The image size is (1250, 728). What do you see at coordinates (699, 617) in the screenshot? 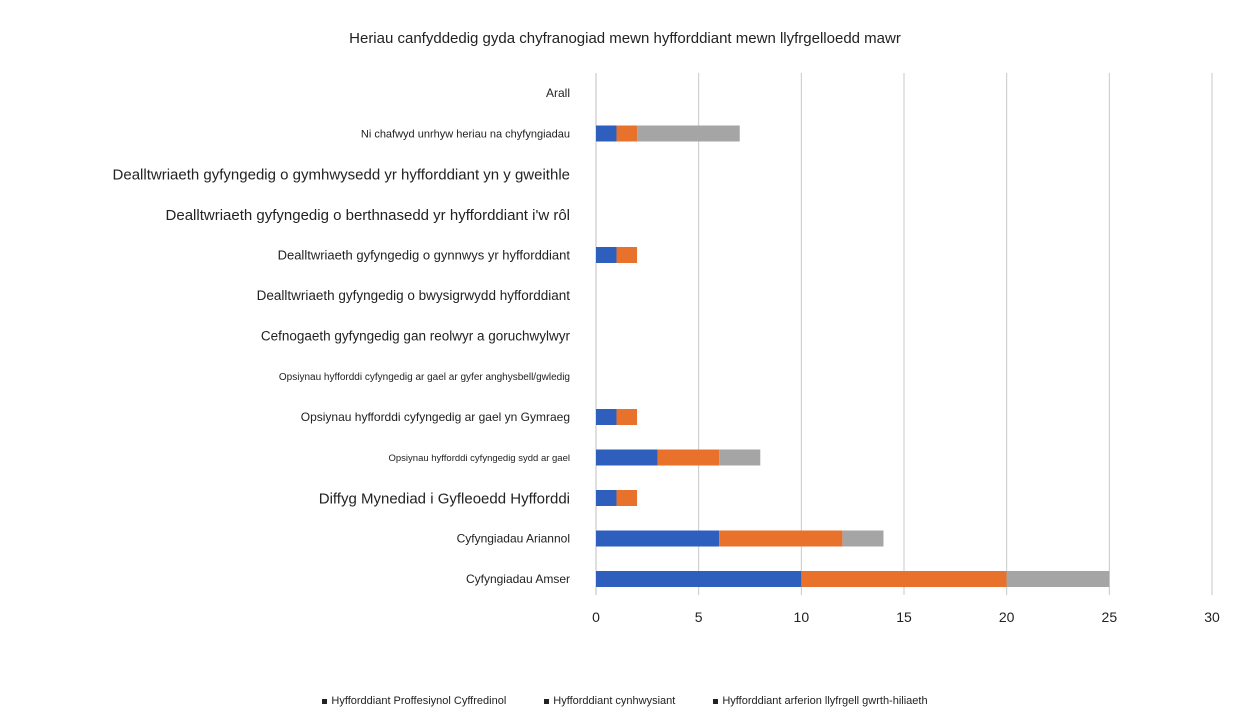
I see `x-tick-label: 5` at bounding box center [699, 617].